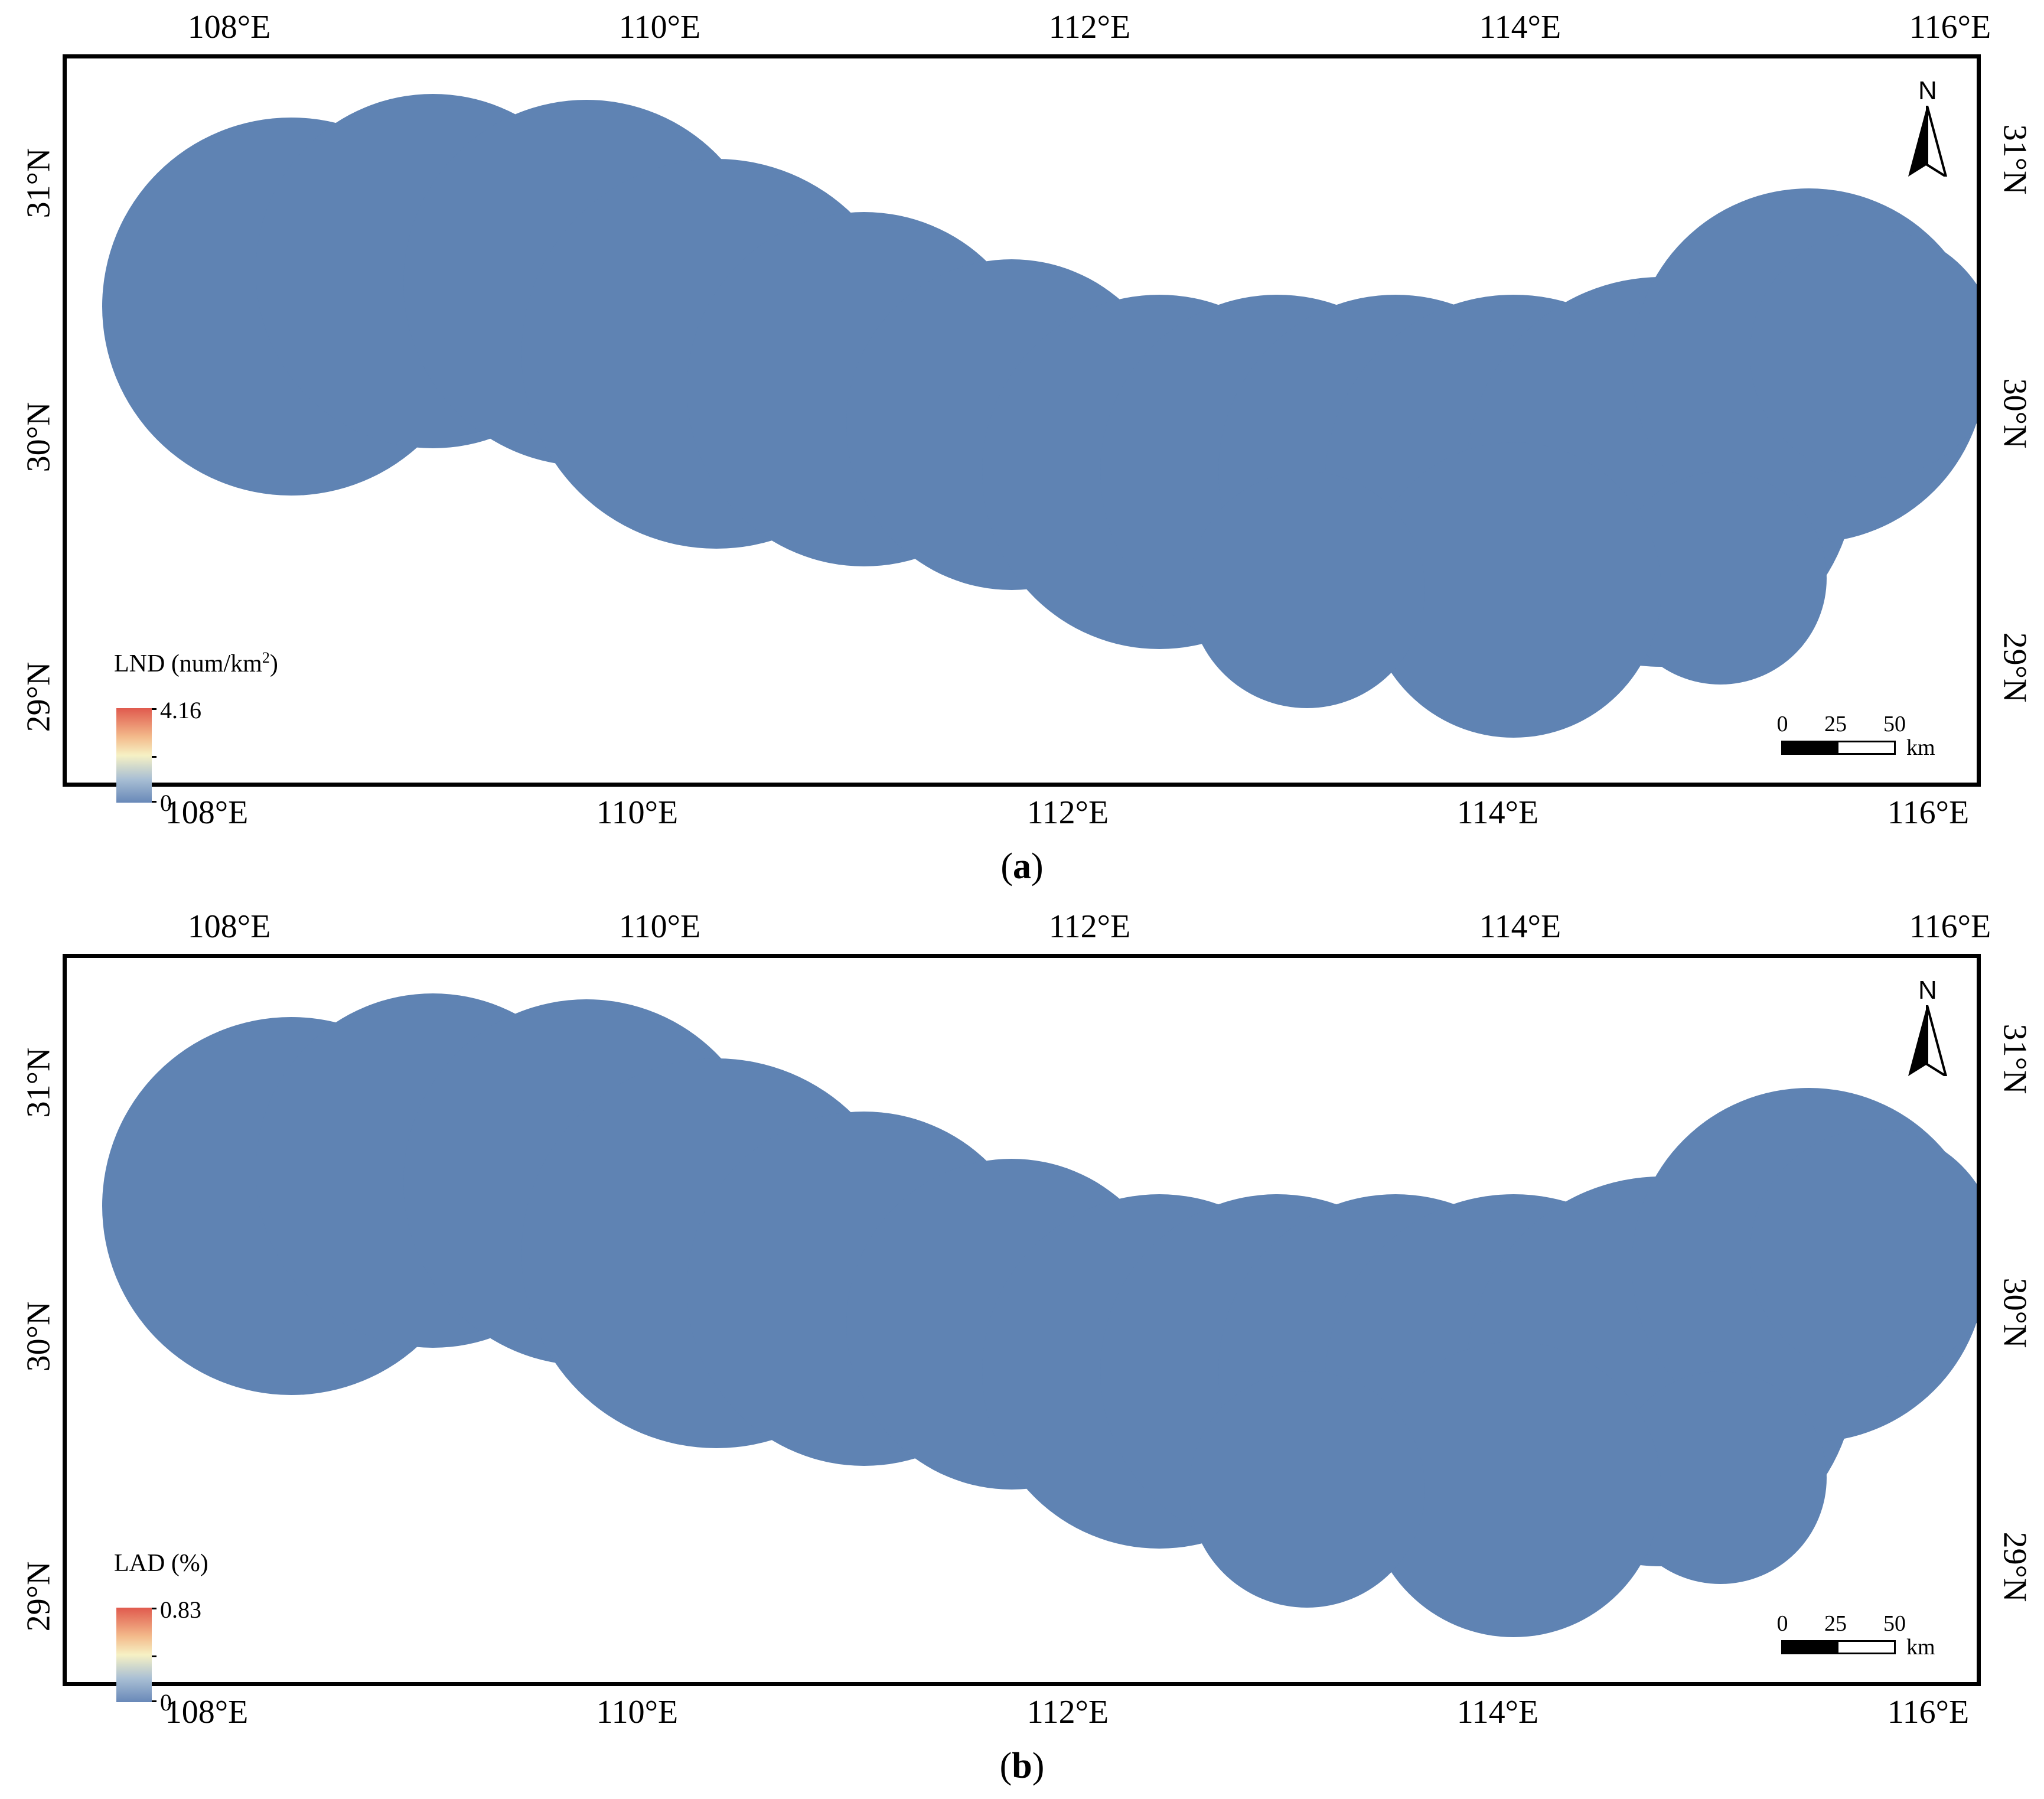  What do you see at coordinates (1022, 1766) in the screenshot?
I see `panel-caption-b: (b)` at bounding box center [1022, 1766].